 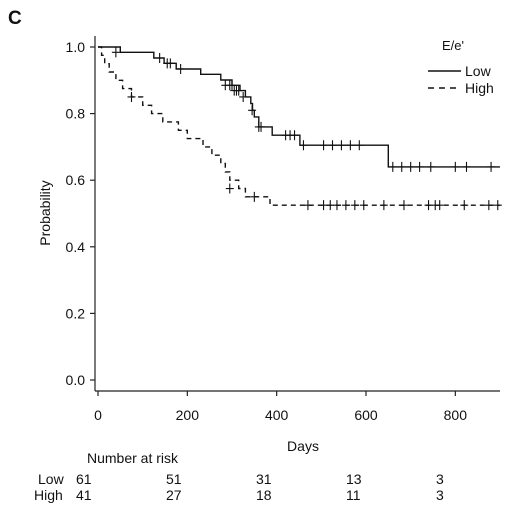 What do you see at coordinates (48, 495) in the screenshot?
I see `risk-row-label-high: High` at bounding box center [48, 495].